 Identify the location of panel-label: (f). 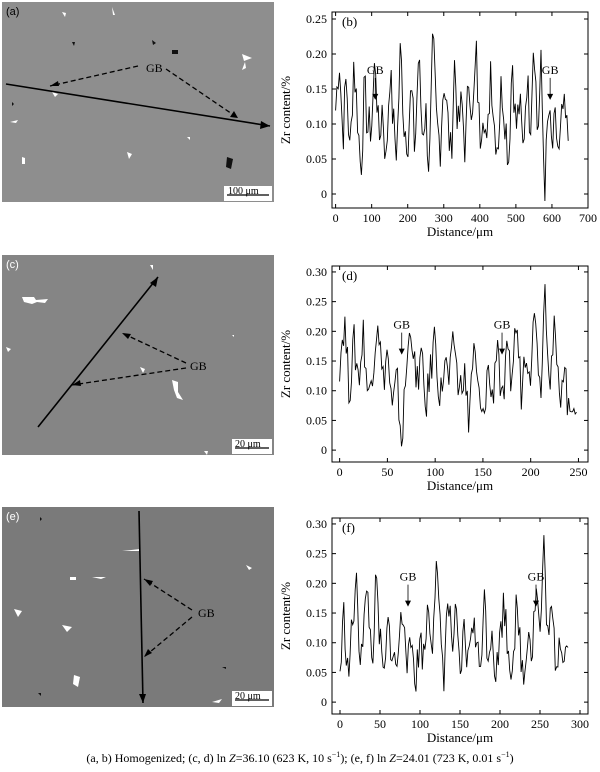
(348, 527).